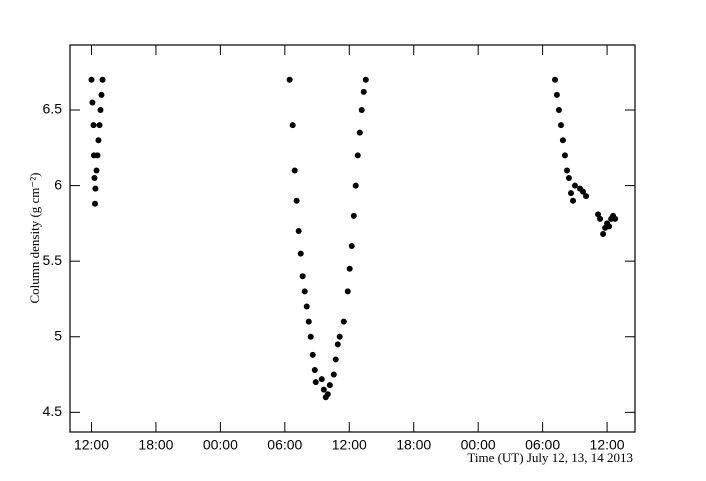 Image resolution: width=706 pixels, height=481 pixels. I want to click on x-axis-label: Time (UT) July 12, 13, 14 2013, so click(550, 457).